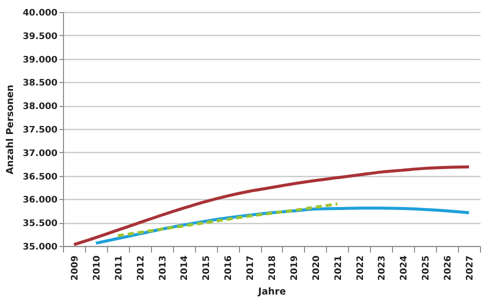 Image resolution: width=483 pixels, height=300 pixels. What do you see at coordinates (339, 268) in the screenshot?
I see `x-tick-label: 2021` at bounding box center [339, 268].